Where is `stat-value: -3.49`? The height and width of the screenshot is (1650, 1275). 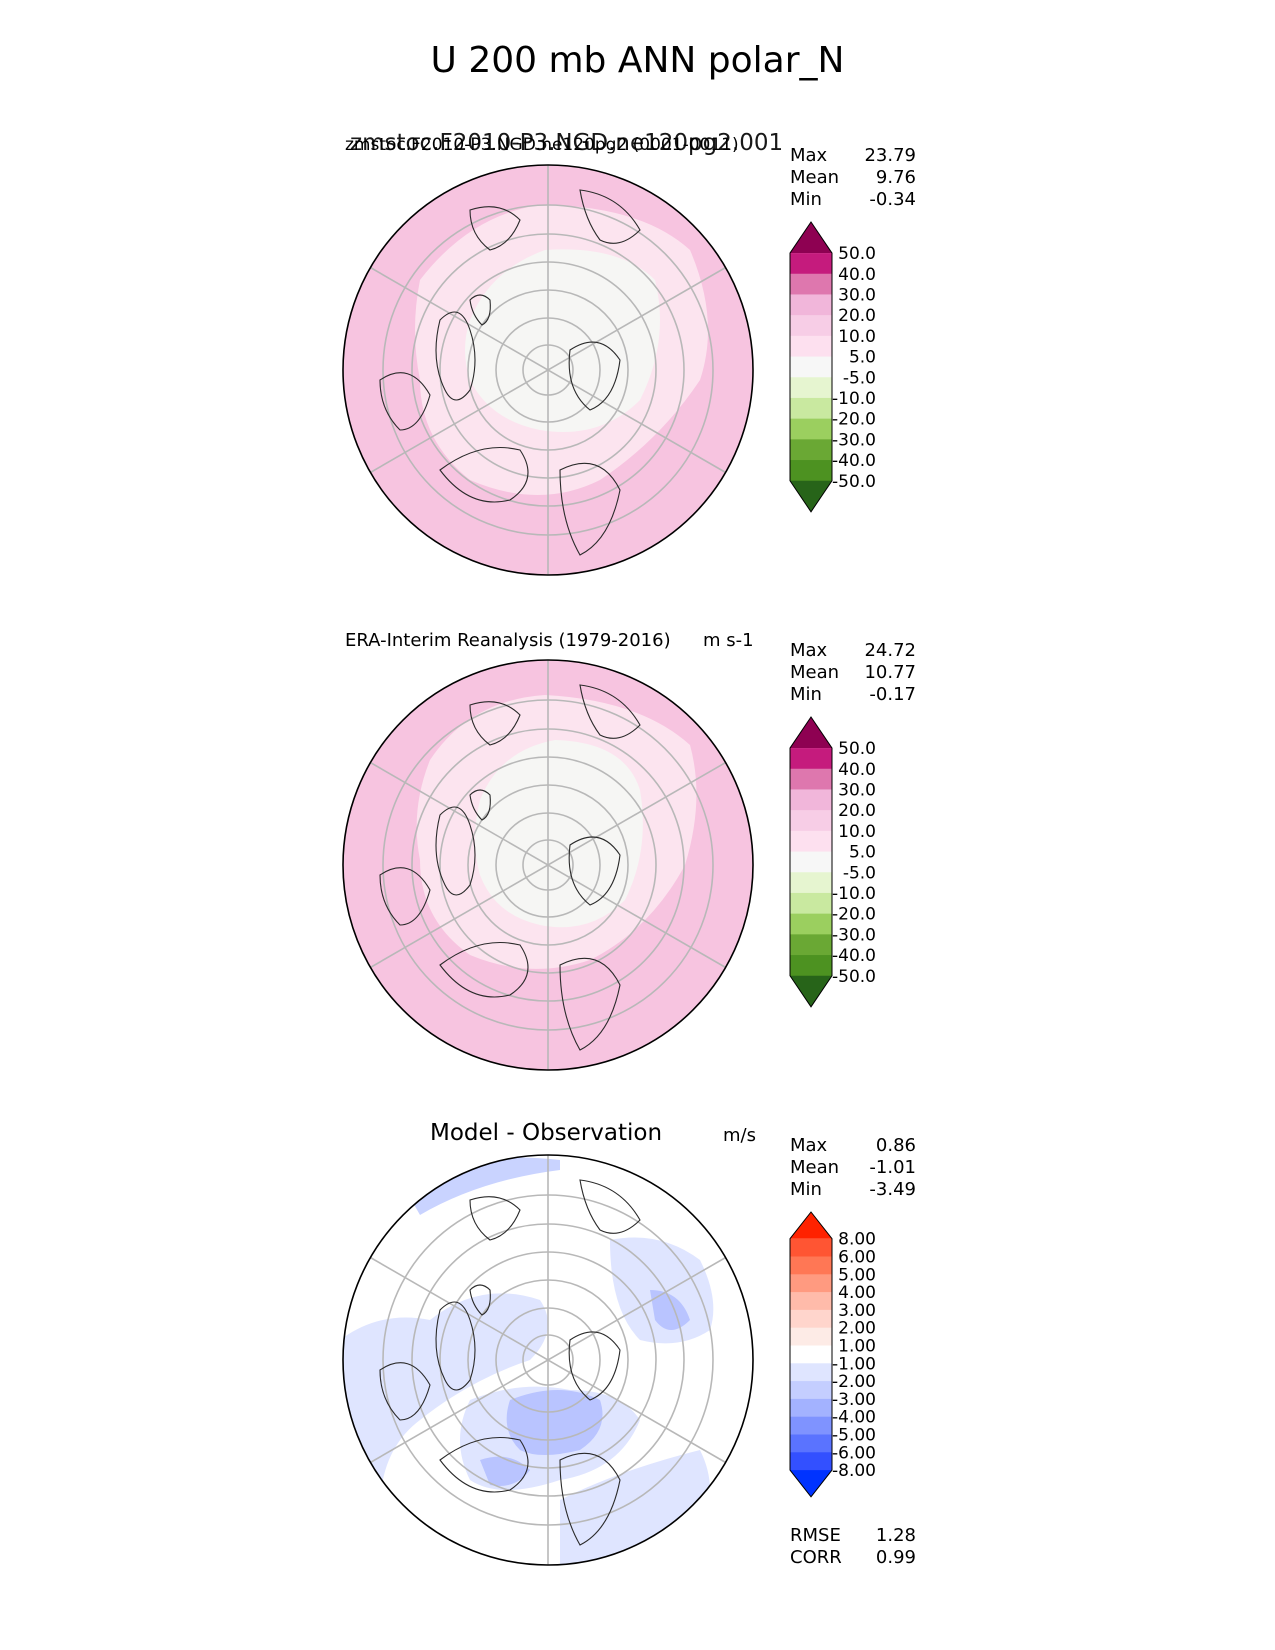
stat-value: -3.49 is located at coordinates (892, 1189).